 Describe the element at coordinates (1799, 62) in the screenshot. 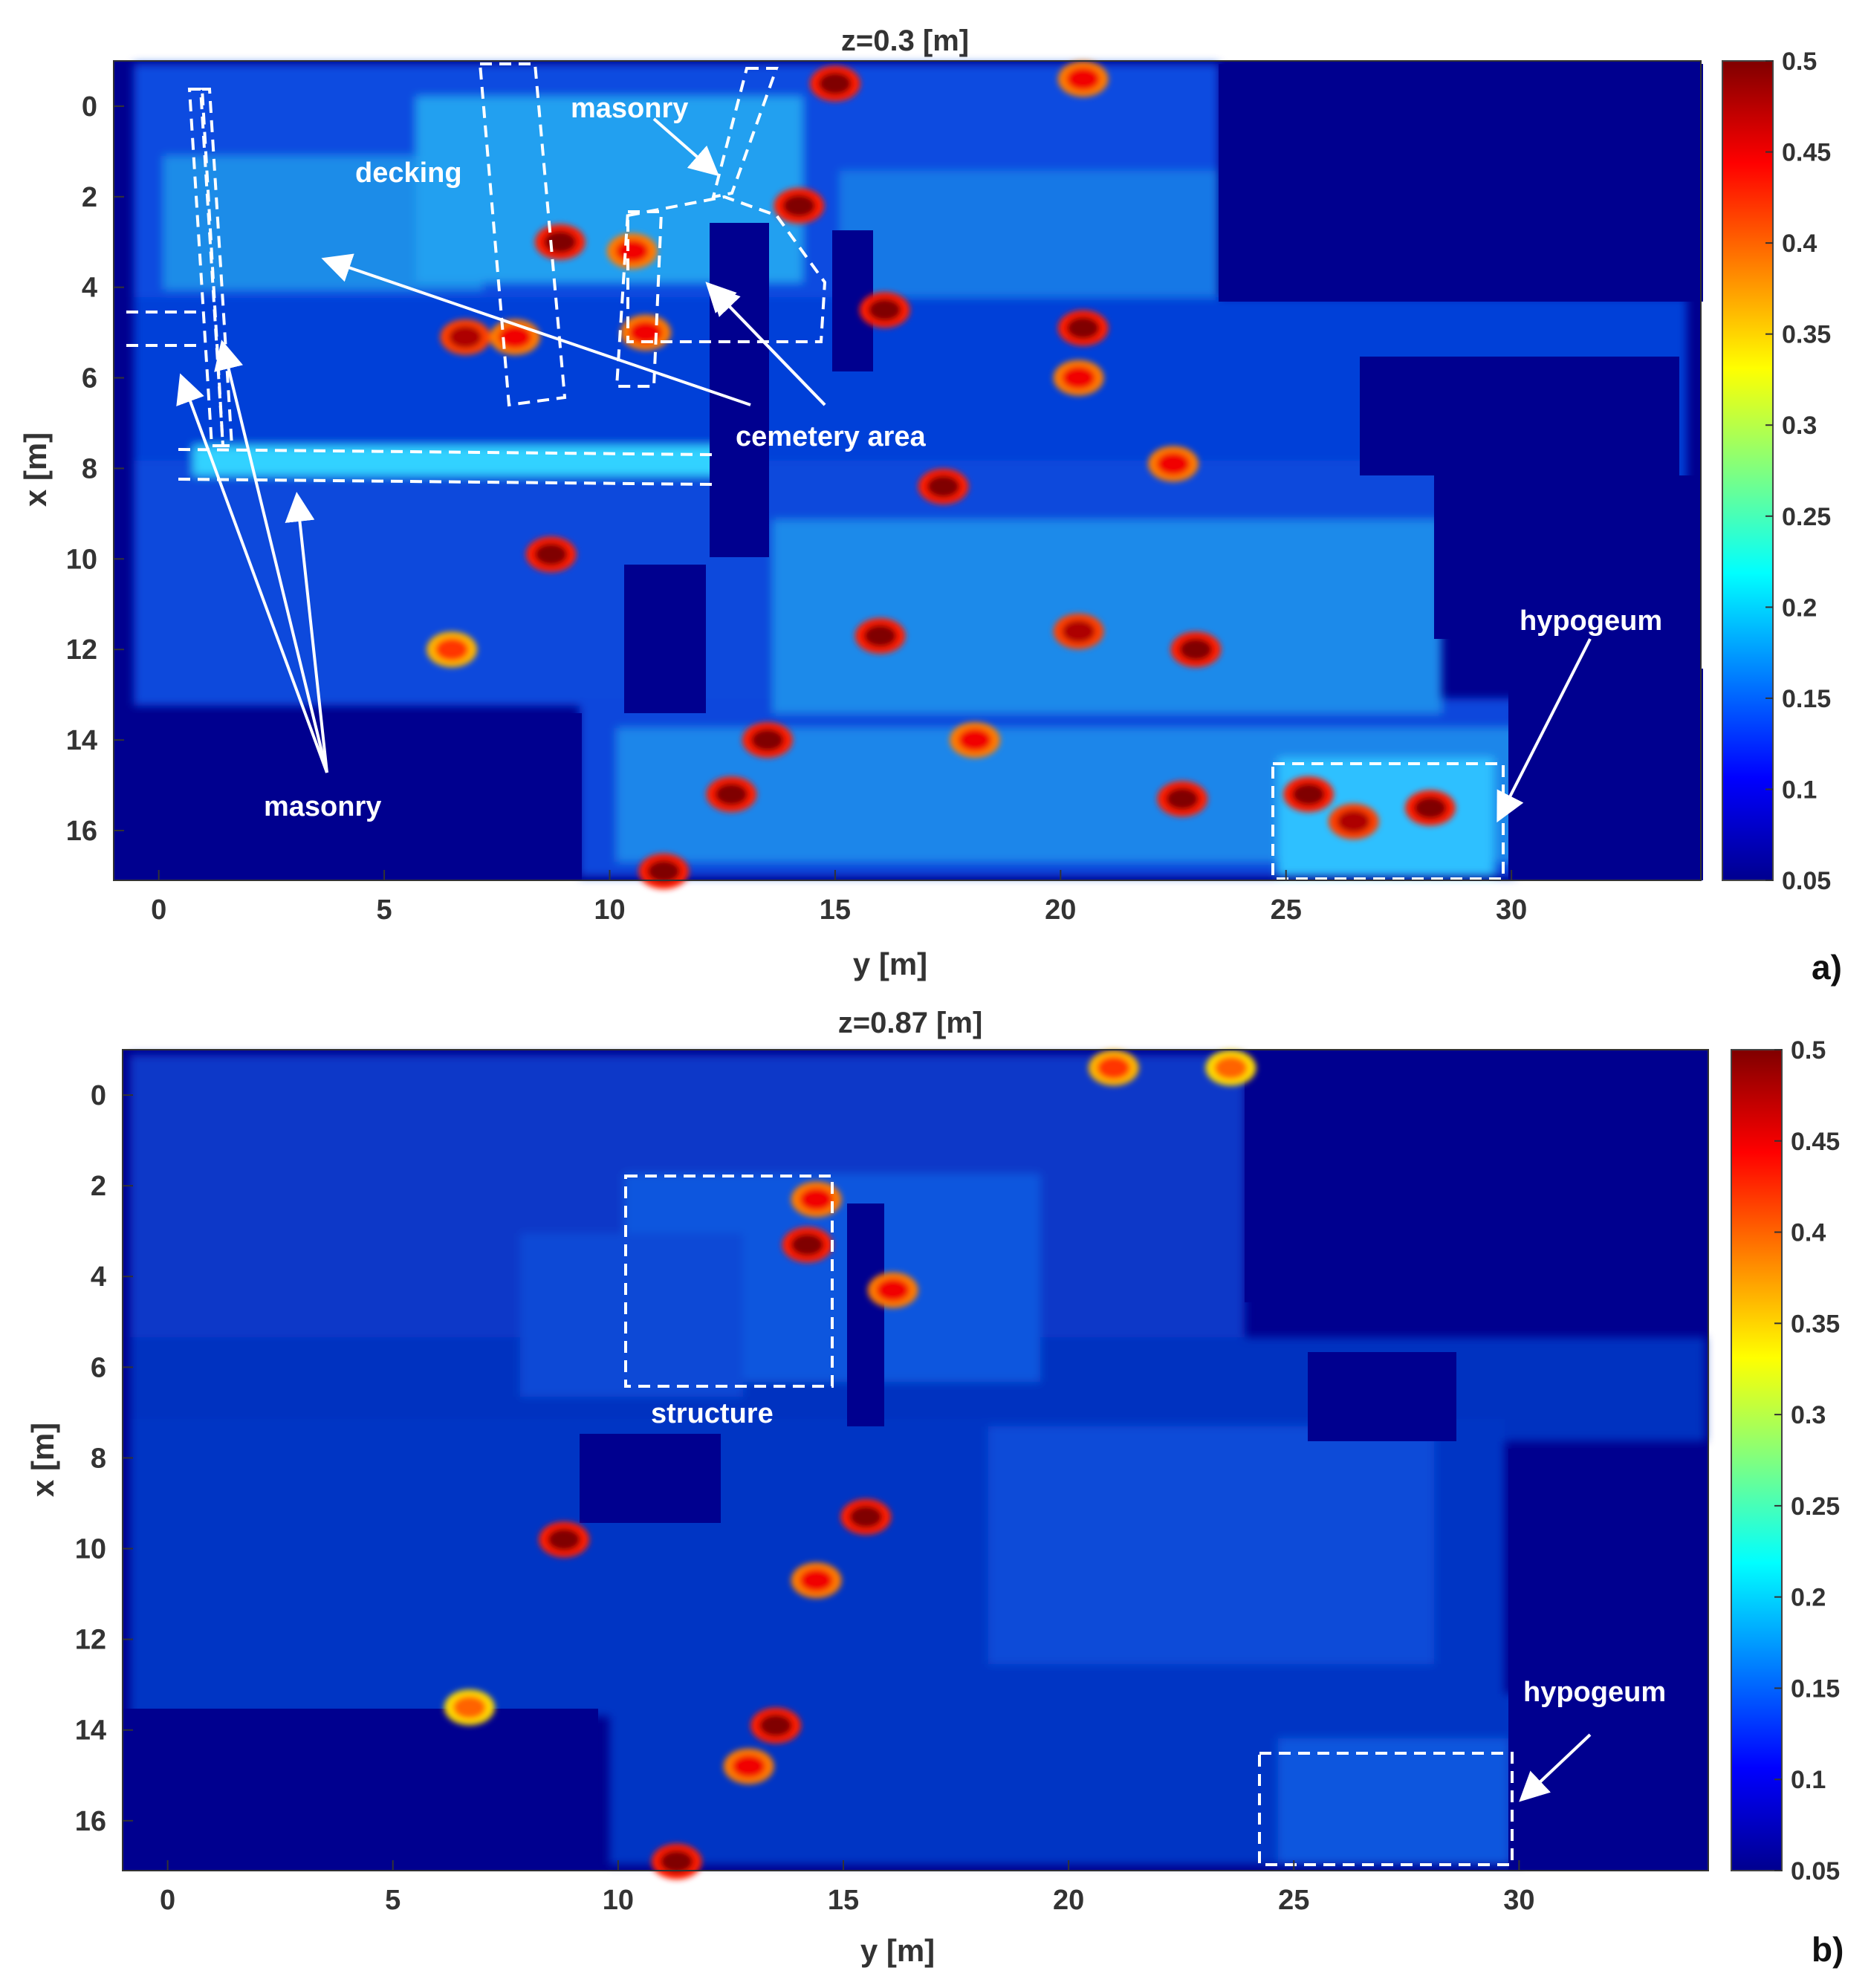

I see `panel-a-colorbar-tick-label: 0.5` at that location.